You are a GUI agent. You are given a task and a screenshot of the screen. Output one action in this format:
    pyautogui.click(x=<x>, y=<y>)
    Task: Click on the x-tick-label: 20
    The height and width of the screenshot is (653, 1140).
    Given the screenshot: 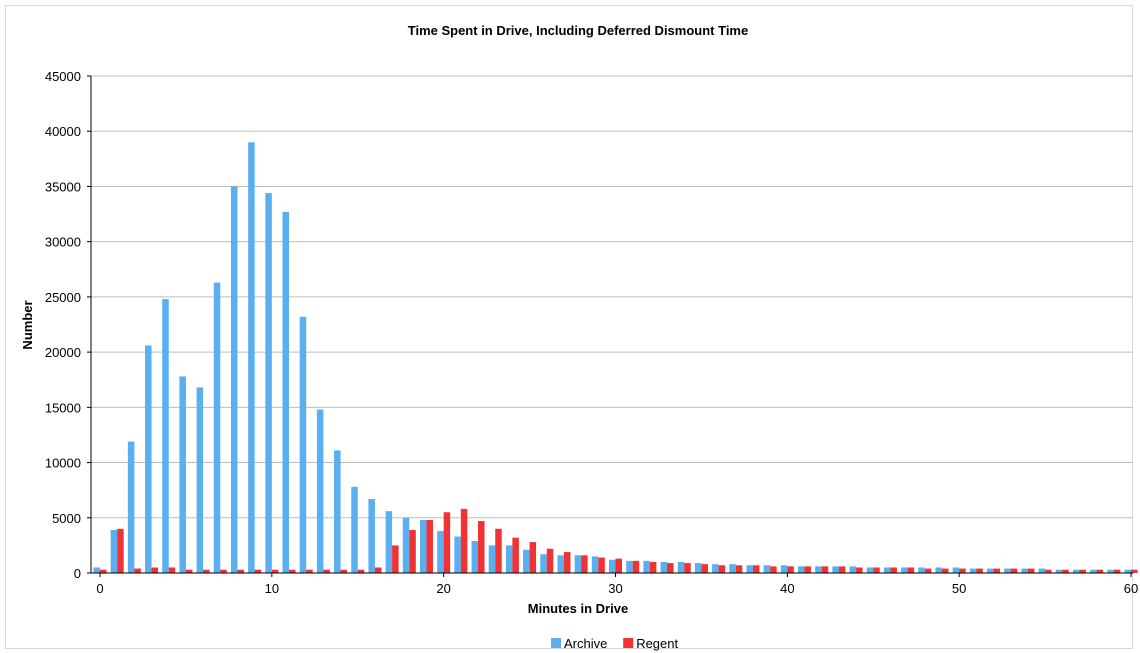 What is the action you would take?
    pyautogui.click(x=443, y=588)
    